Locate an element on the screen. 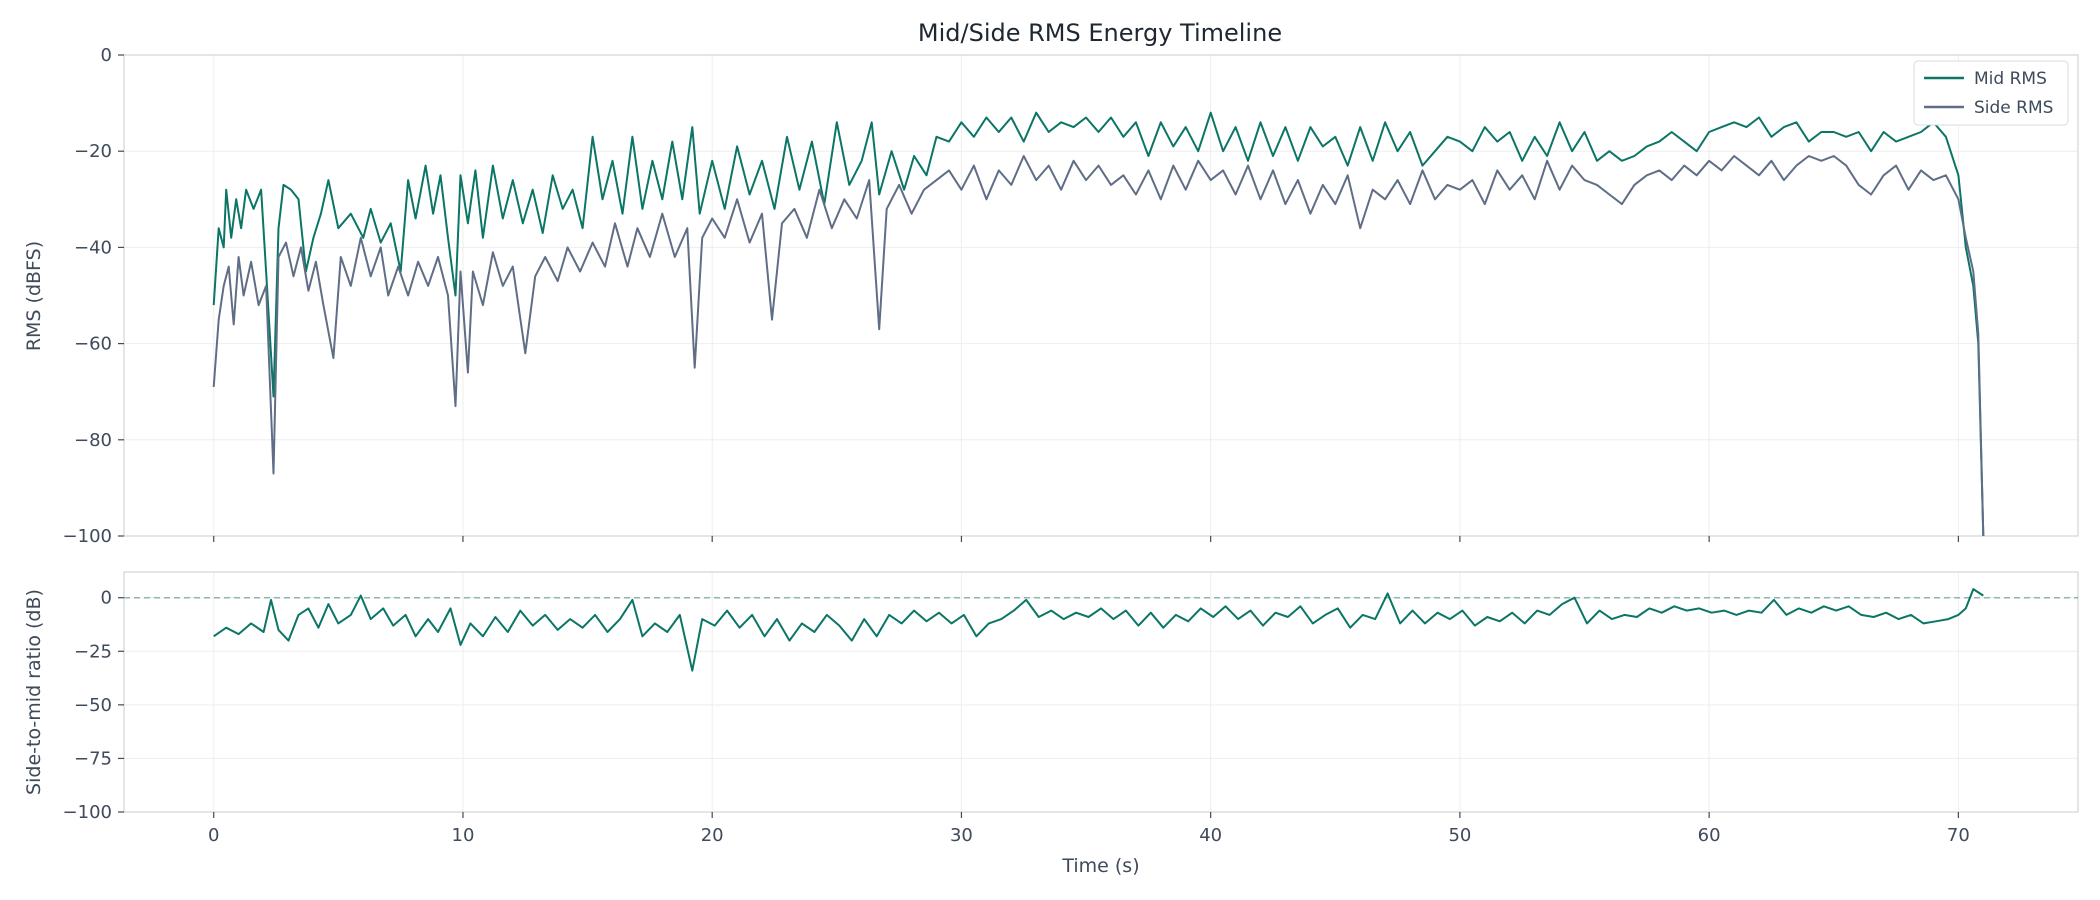  rms-x-ticks is located at coordinates (1086, 539).